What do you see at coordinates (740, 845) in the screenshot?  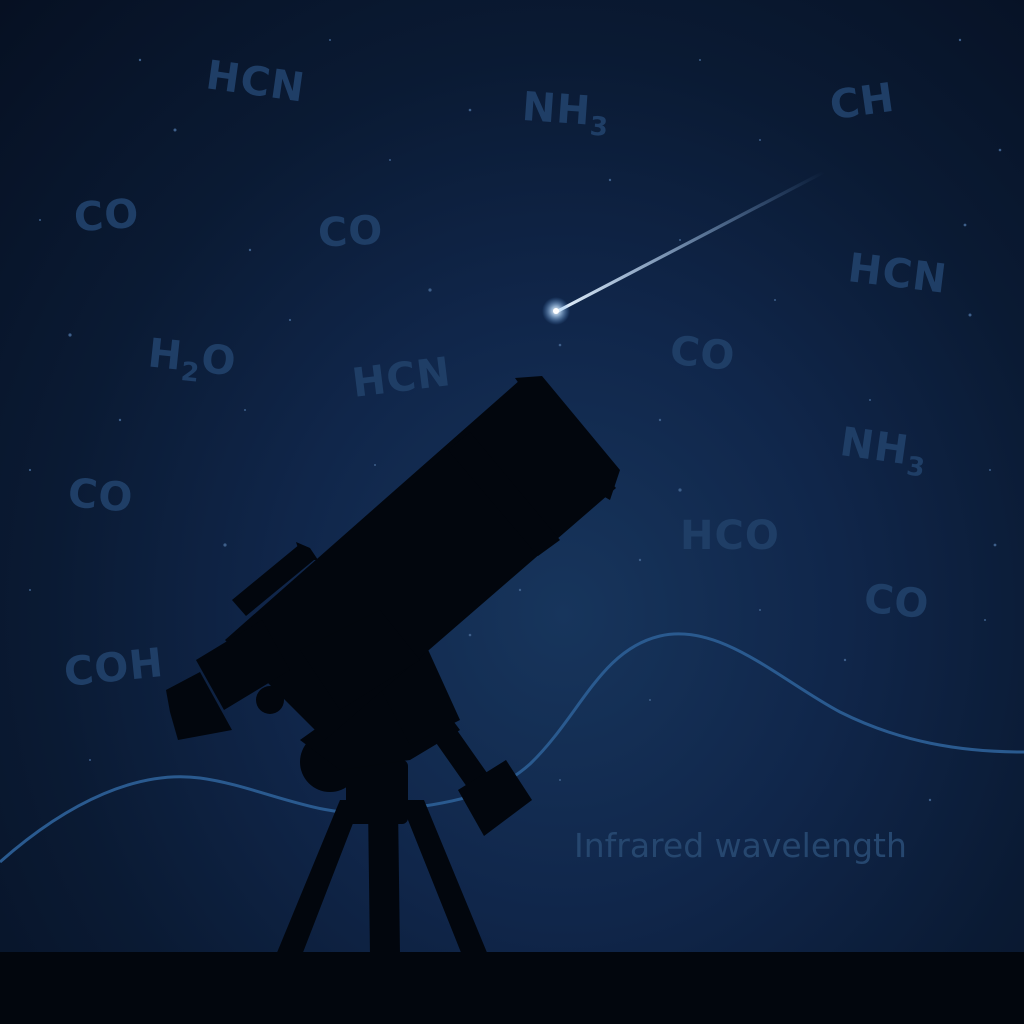 I see `wavelength-caption: Infrared wavelength` at bounding box center [740, 845].